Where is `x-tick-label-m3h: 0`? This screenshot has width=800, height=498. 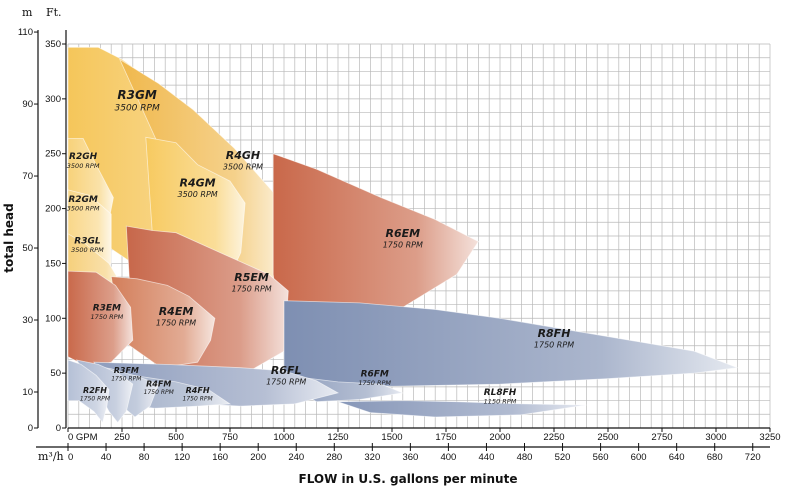
x-tick-label-m3h: 0 is located at coordinates (70, 457).